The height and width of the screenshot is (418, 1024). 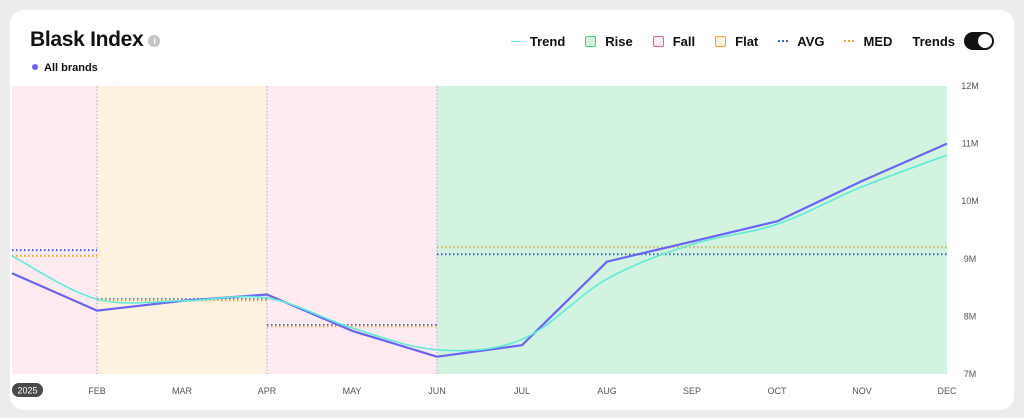 I want to click on chart-legend: Trend Rise Fall Flat AVG MED Trends, so click(x=742, y=41).